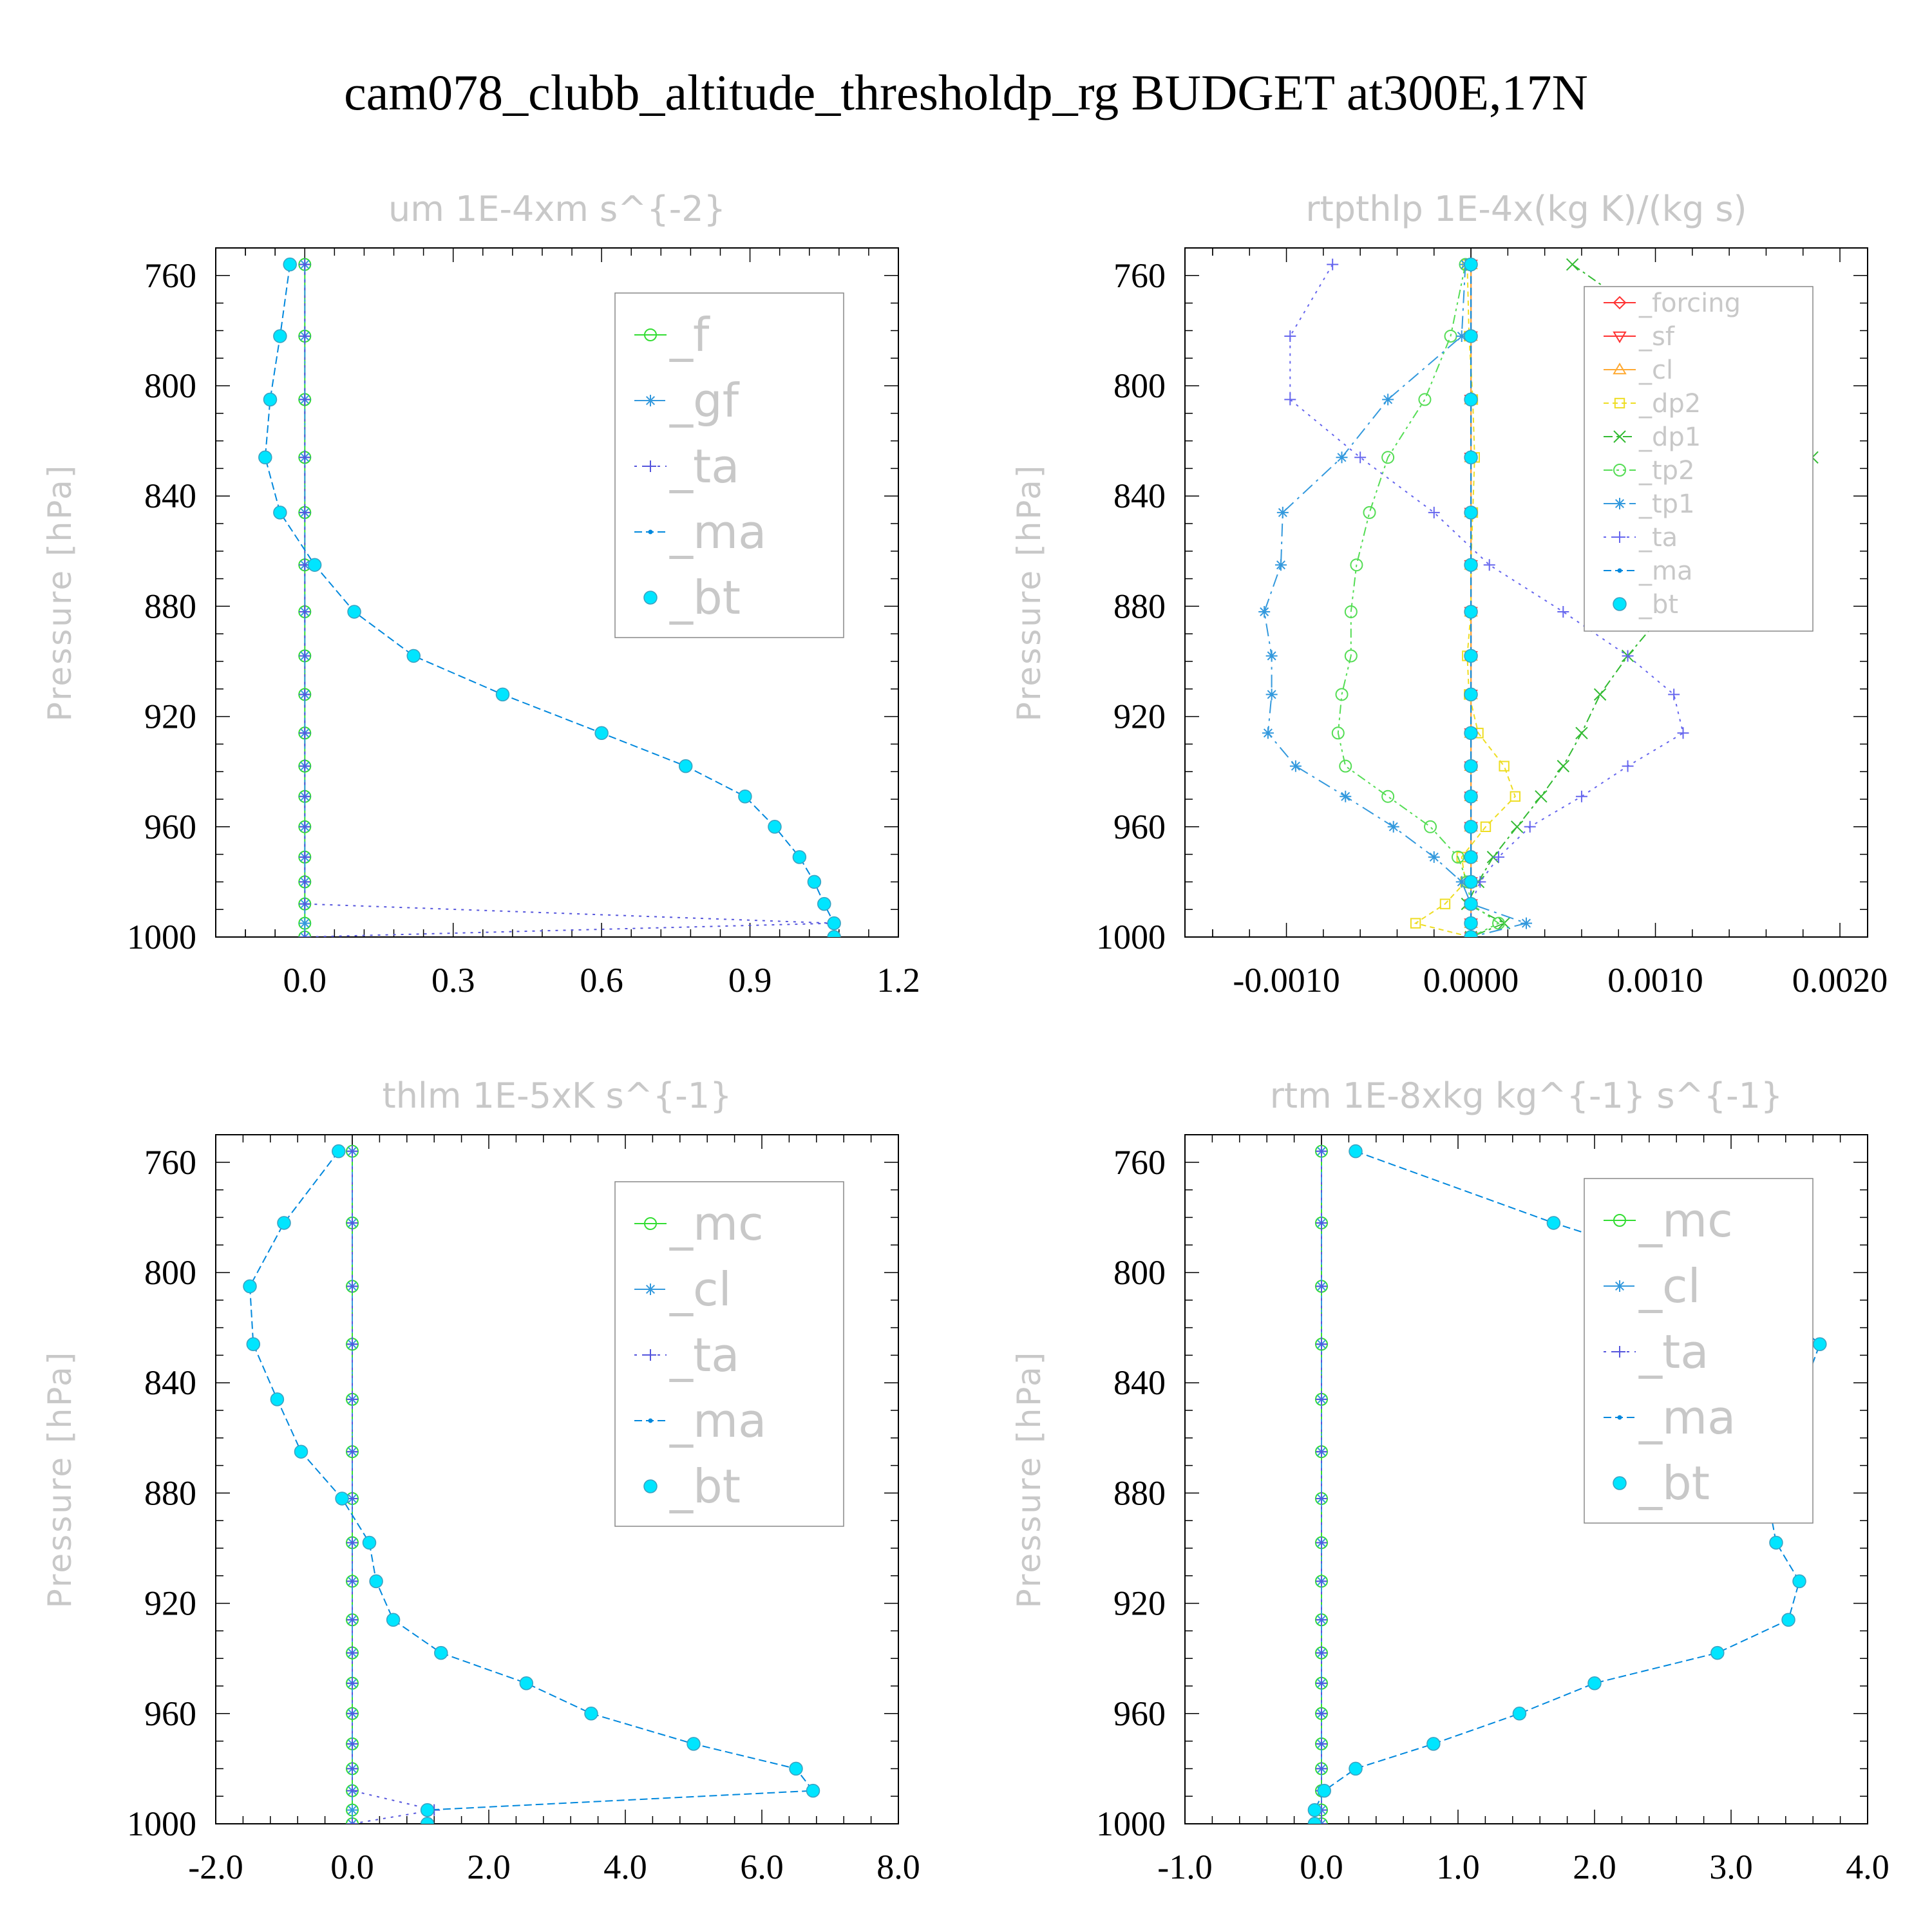  What do you see at coordinates (1527, 1095) in the screenshot?
I see `panel-title: rtm 1E-8xkg kg^{-1} s^{-1}` at bounding box center [1527, 1095].